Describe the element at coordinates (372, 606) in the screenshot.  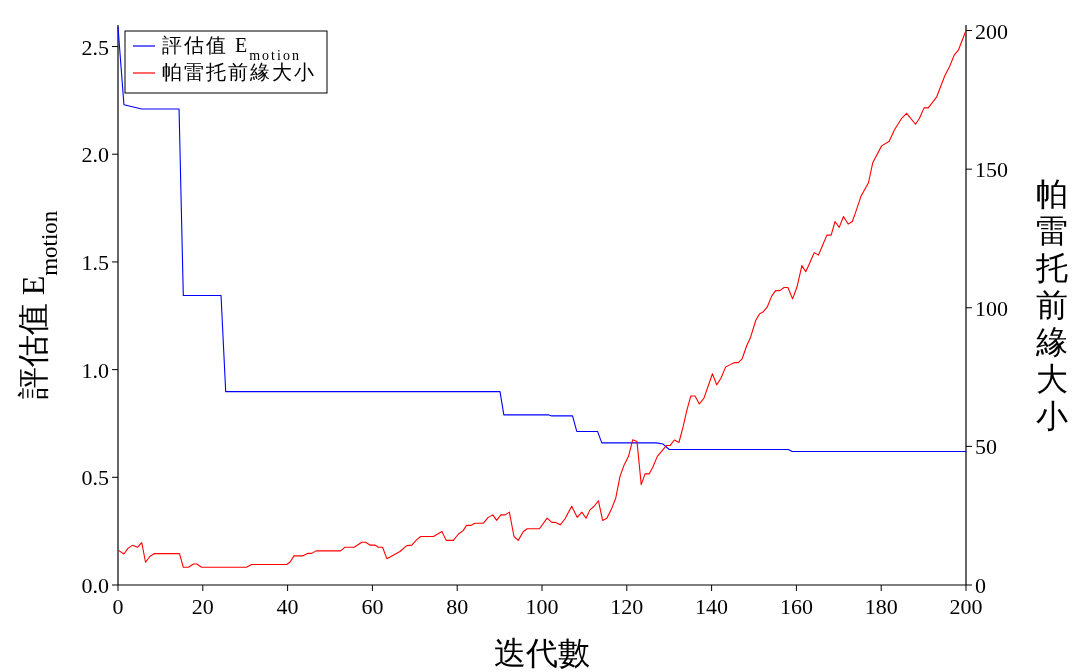
I see `x-tick-label: 60` at that location.